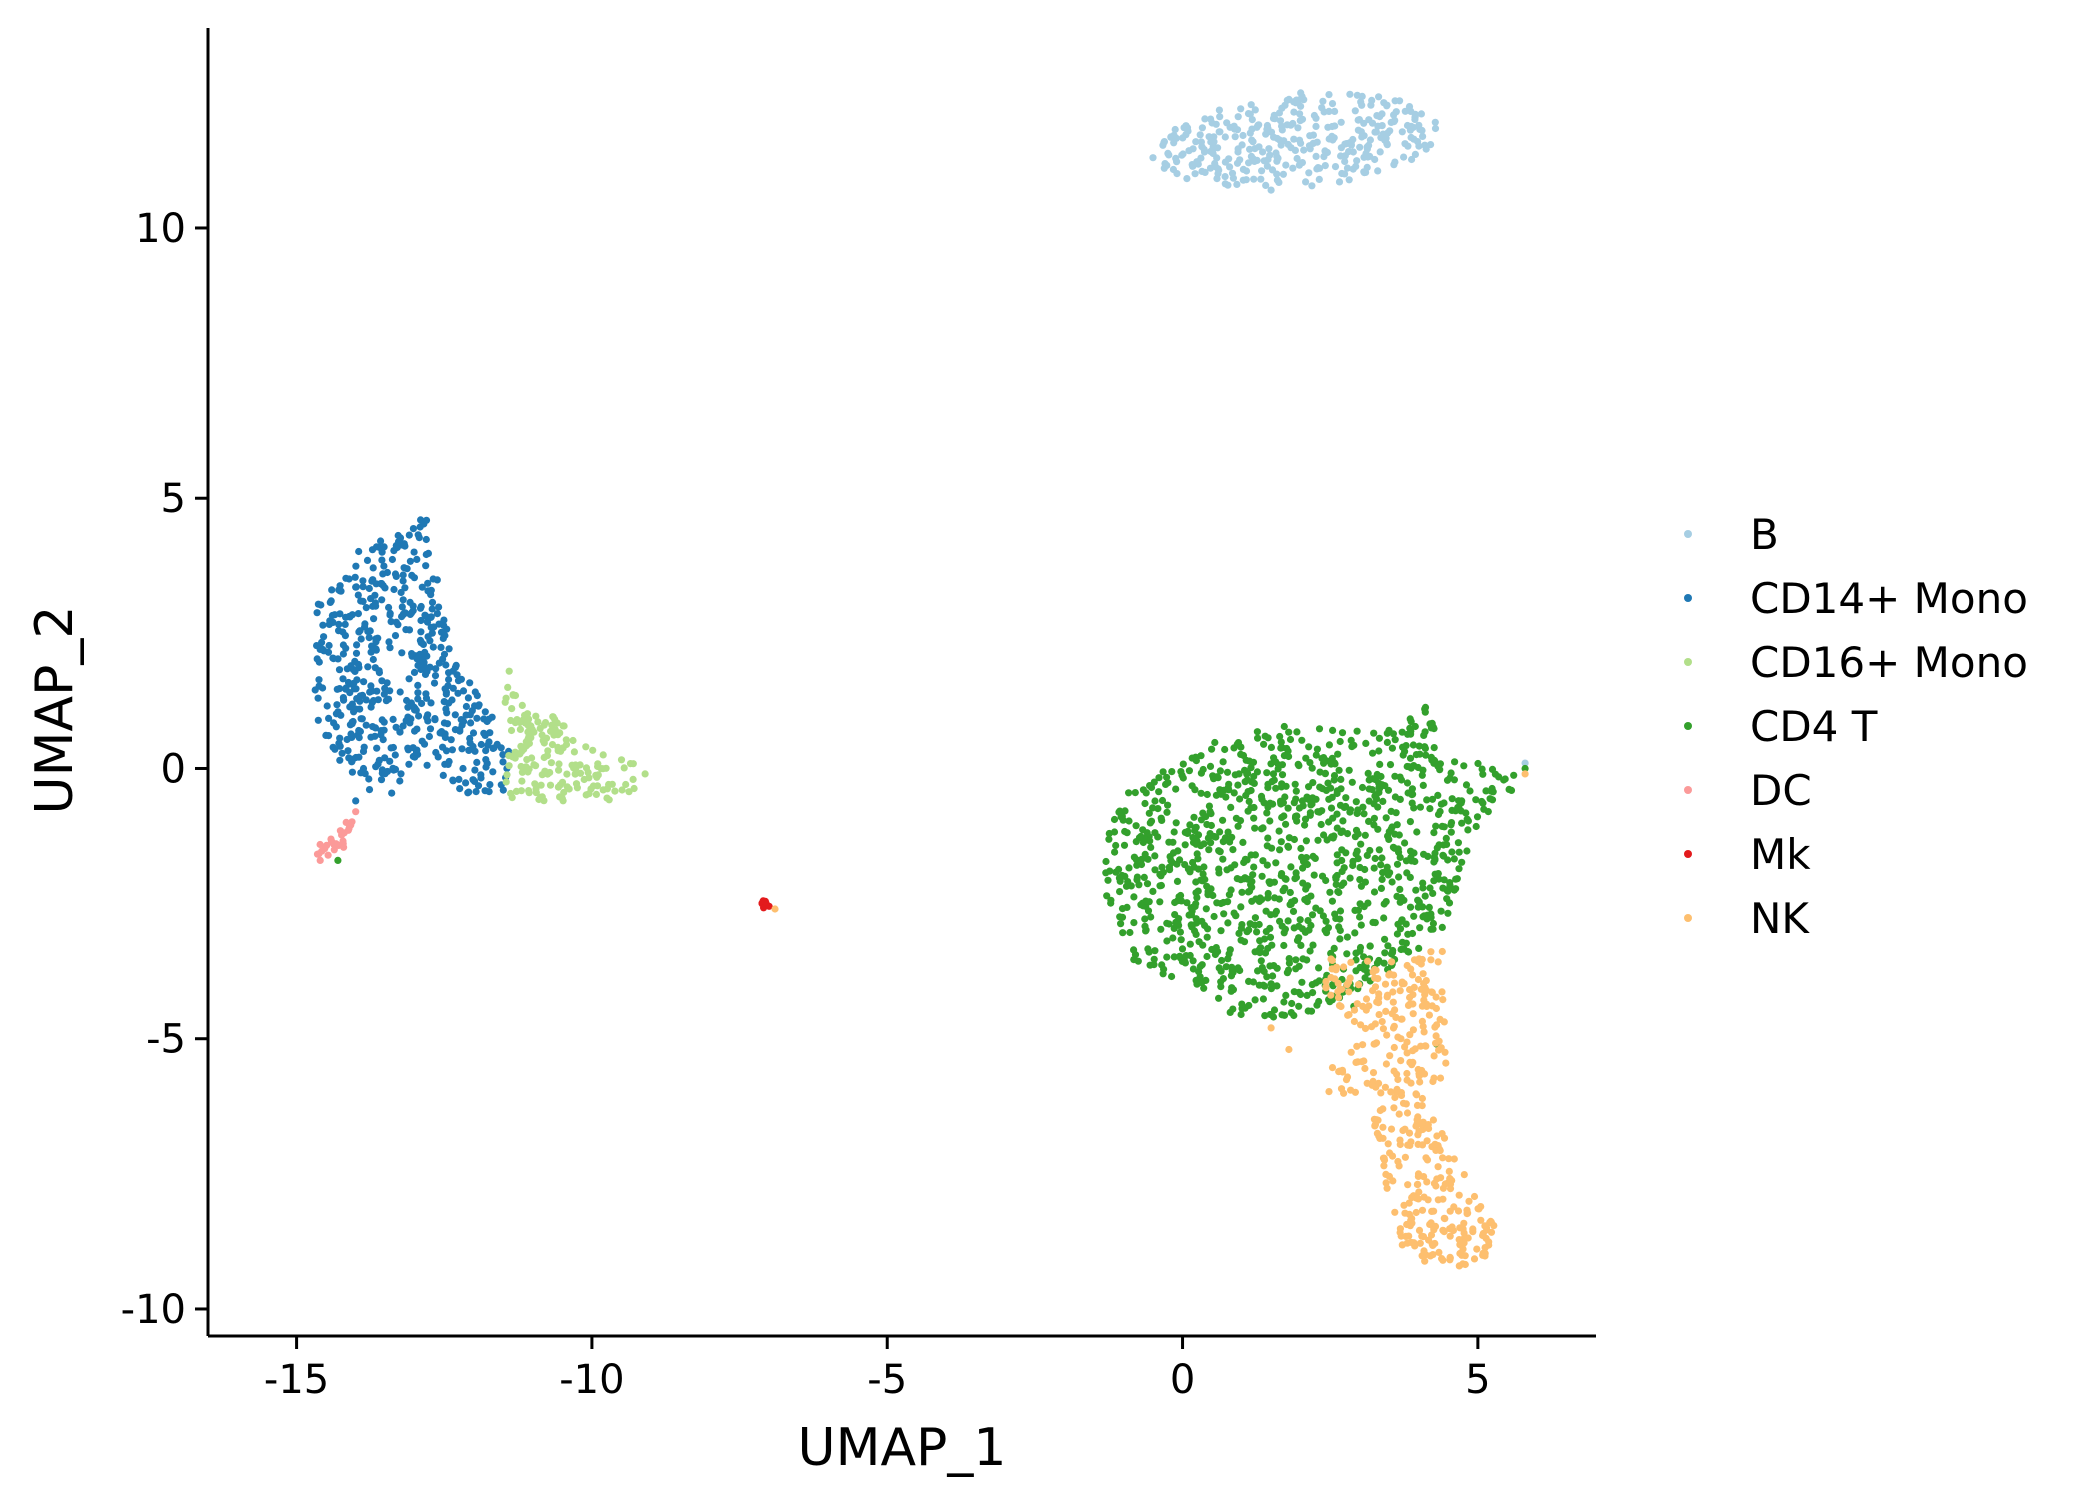 Image resolution: width=2100 pixels, height=1500 pixels. I want to click on legend-marker, so click(1688, 918).